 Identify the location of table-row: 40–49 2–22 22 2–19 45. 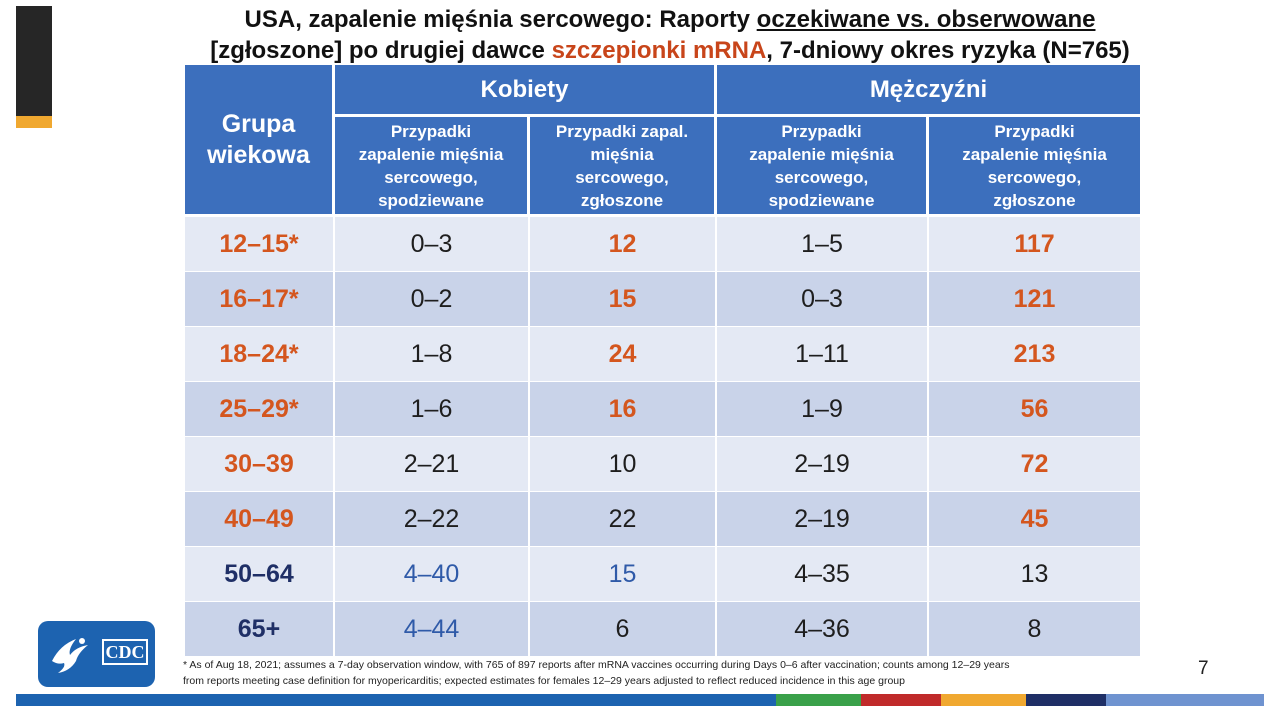
(662, 519).